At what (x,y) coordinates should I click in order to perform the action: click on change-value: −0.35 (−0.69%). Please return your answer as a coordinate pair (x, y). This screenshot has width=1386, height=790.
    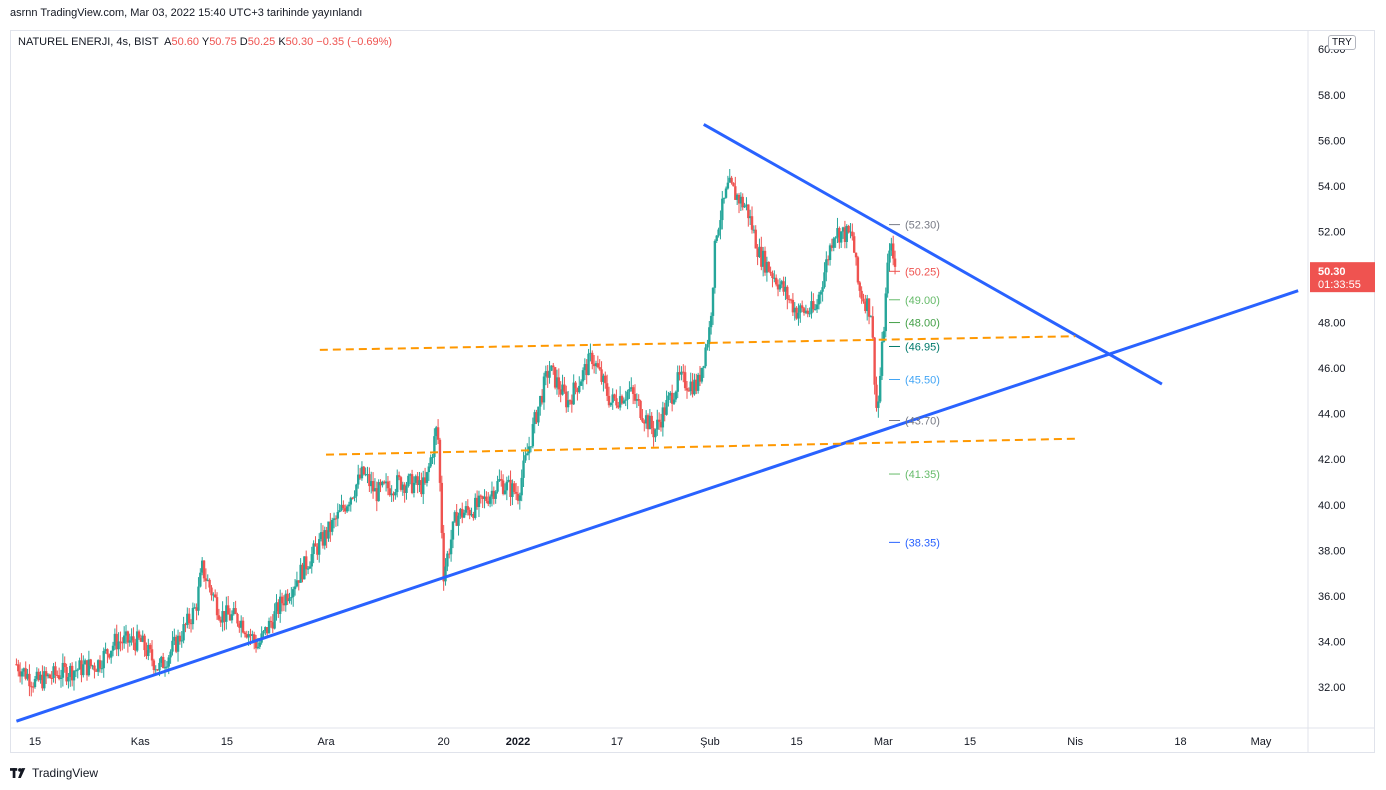
    Looking at the image, I should click on (354, 42).